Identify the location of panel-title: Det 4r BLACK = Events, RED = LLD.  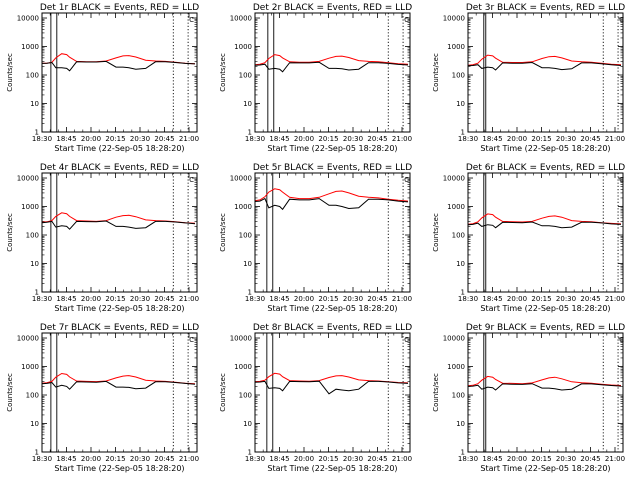
(119, 168).